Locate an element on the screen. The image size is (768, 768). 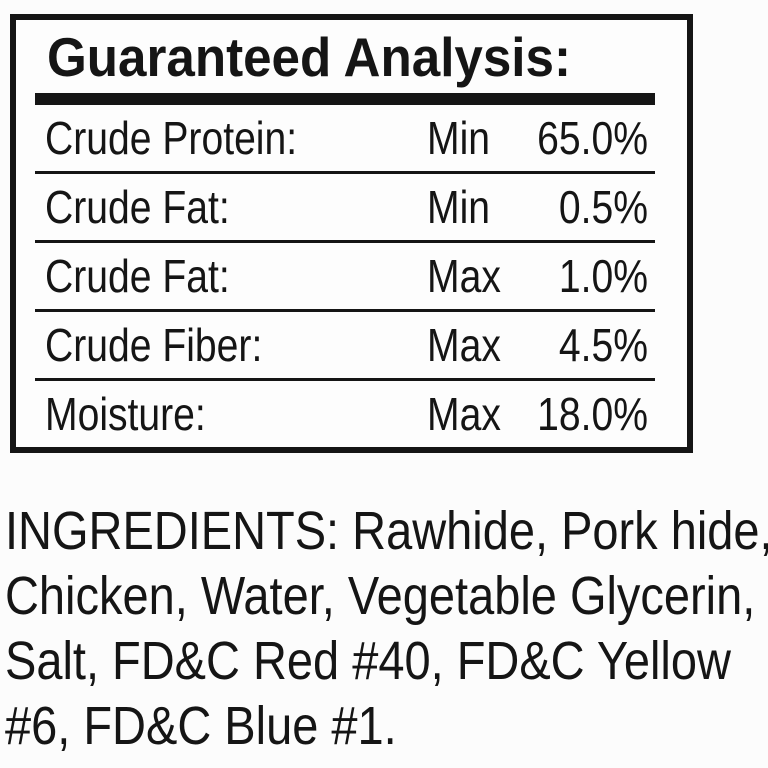
percentage-value: 1.0% is located at coordinates (603, 276).